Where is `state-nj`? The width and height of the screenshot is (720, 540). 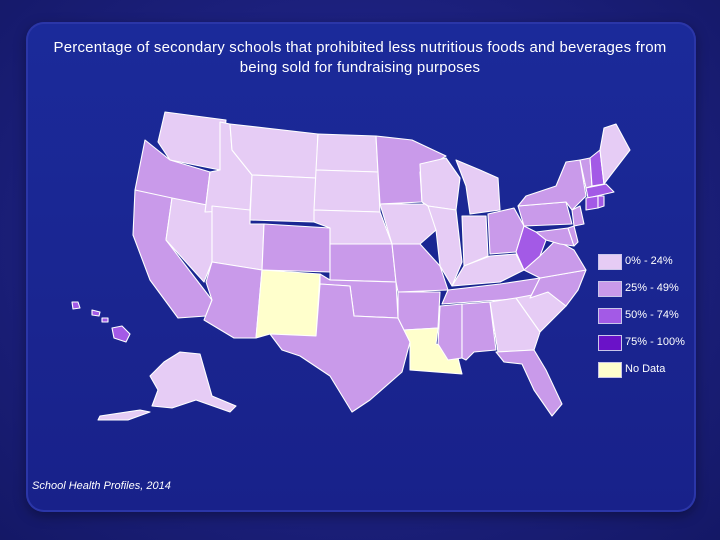 state-nj is located at coordinates (578, 216).